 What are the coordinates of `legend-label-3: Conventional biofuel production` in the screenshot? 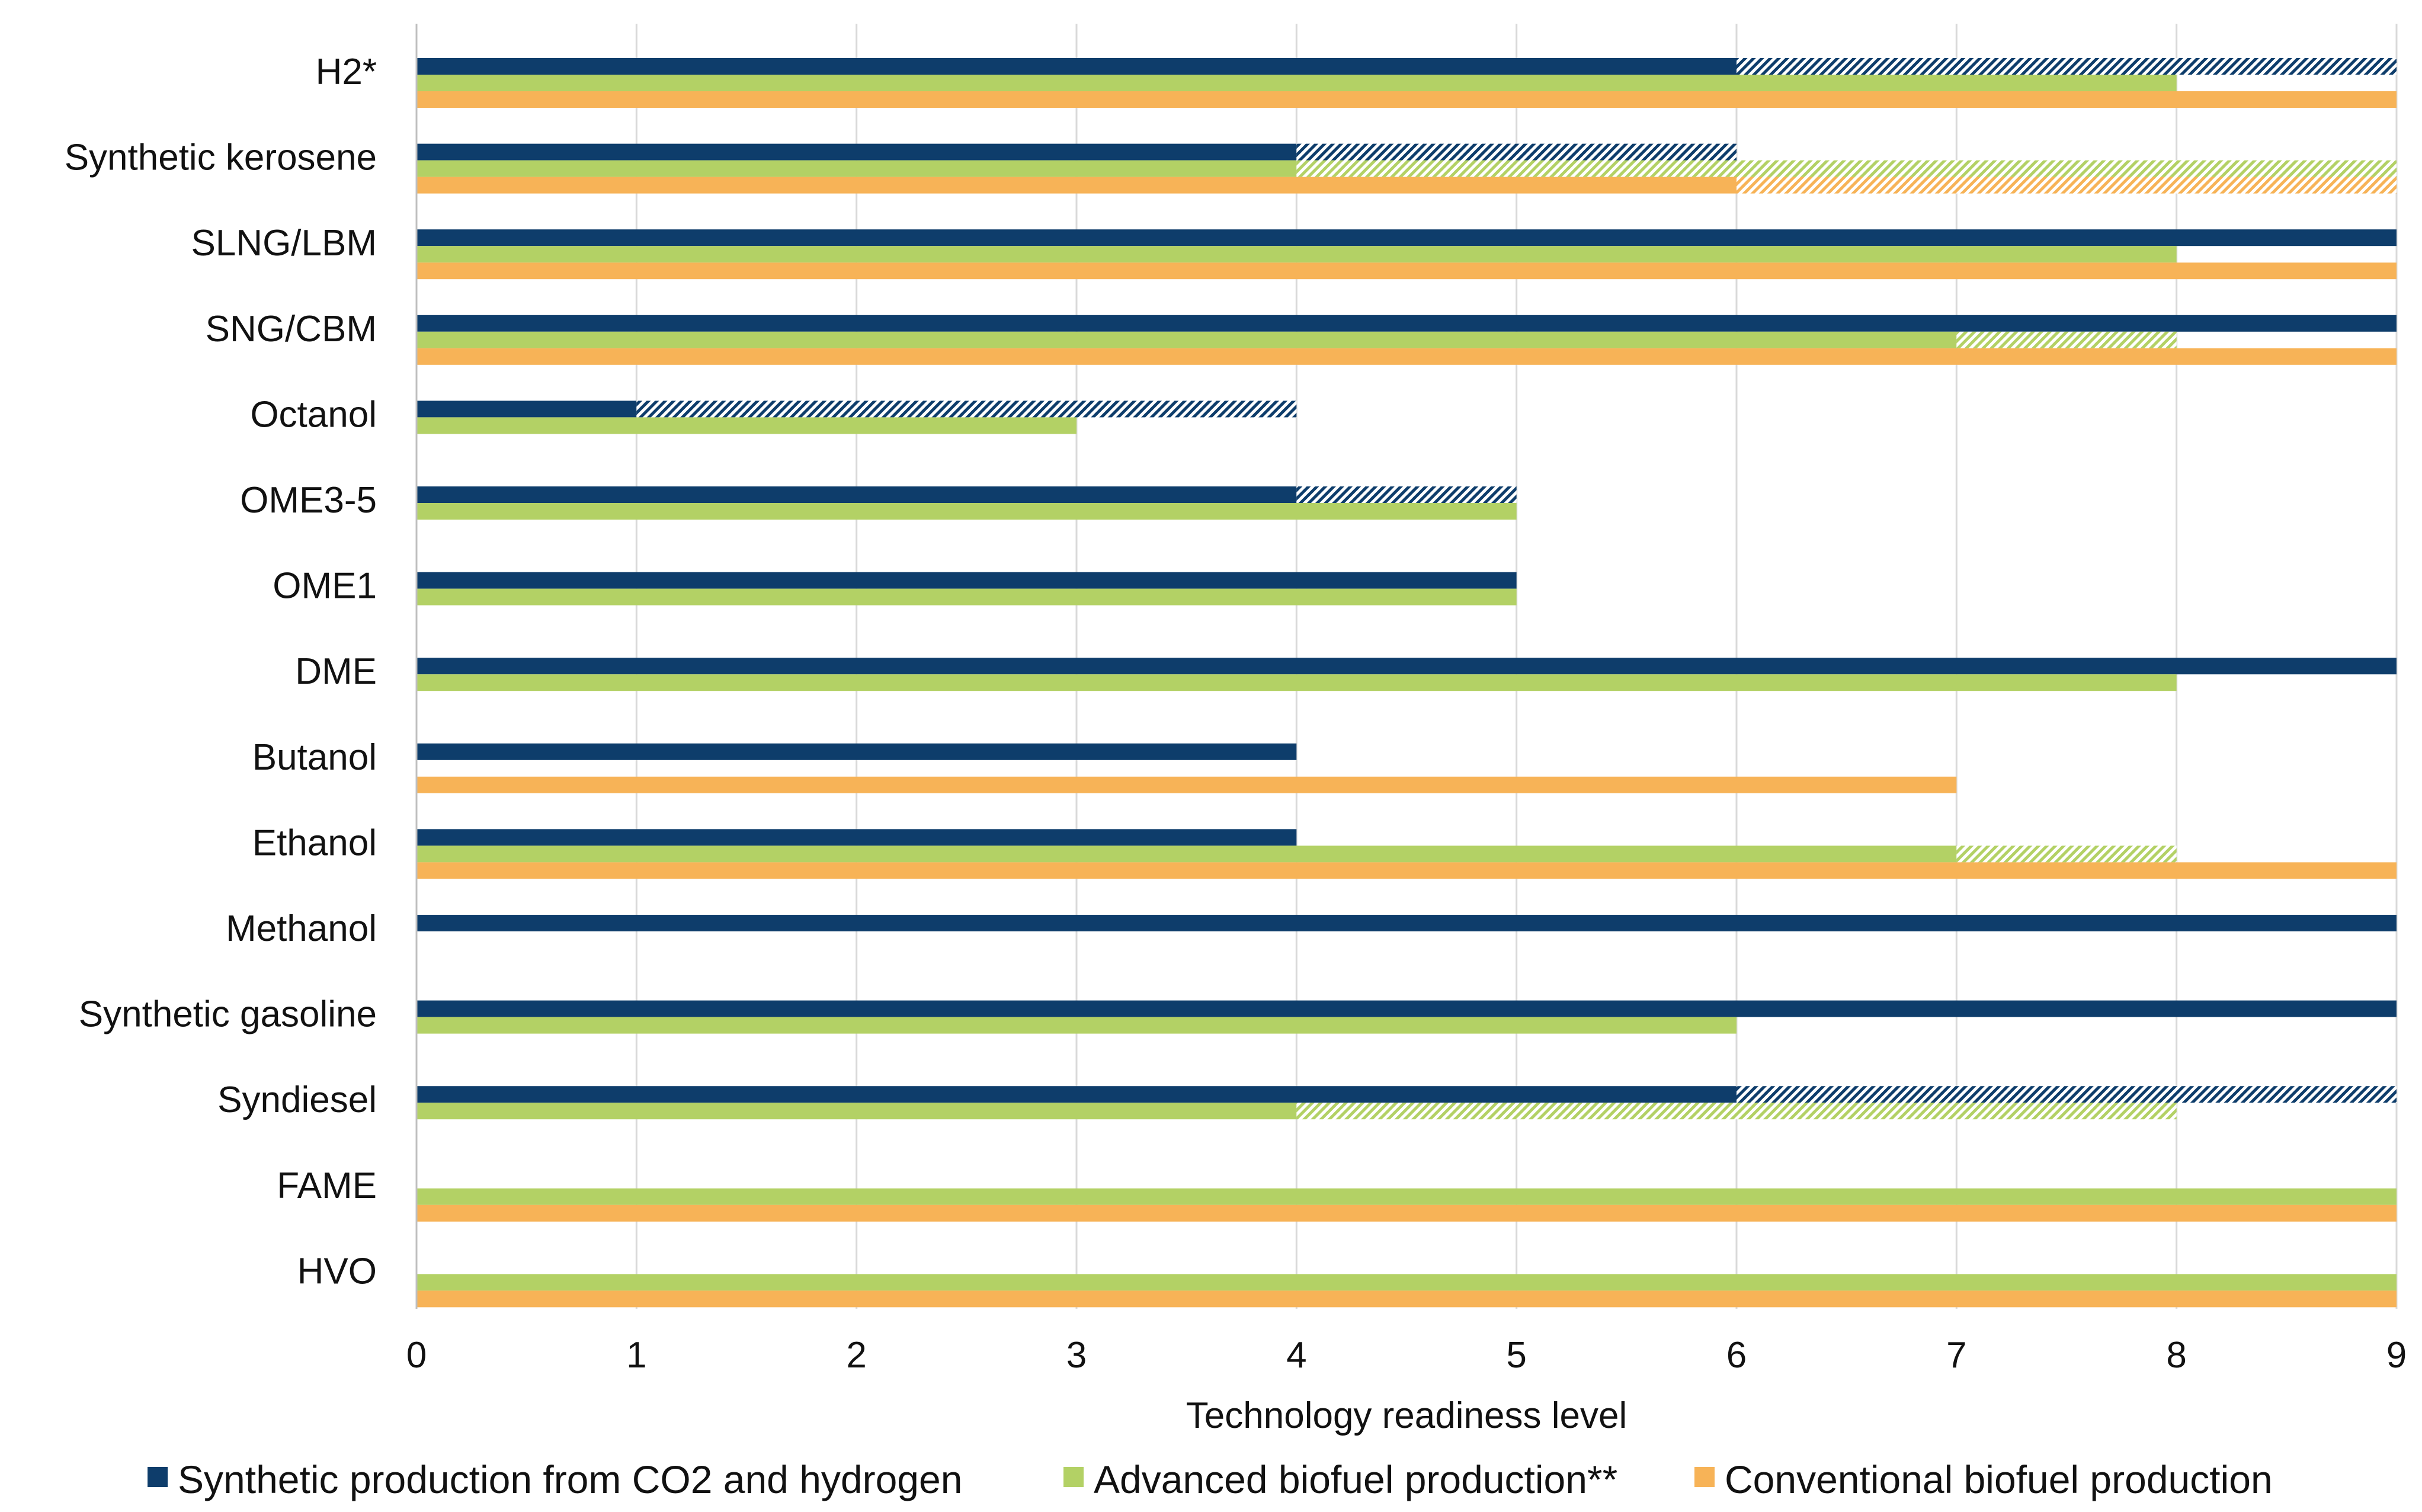 It's located at (1999, 1479).